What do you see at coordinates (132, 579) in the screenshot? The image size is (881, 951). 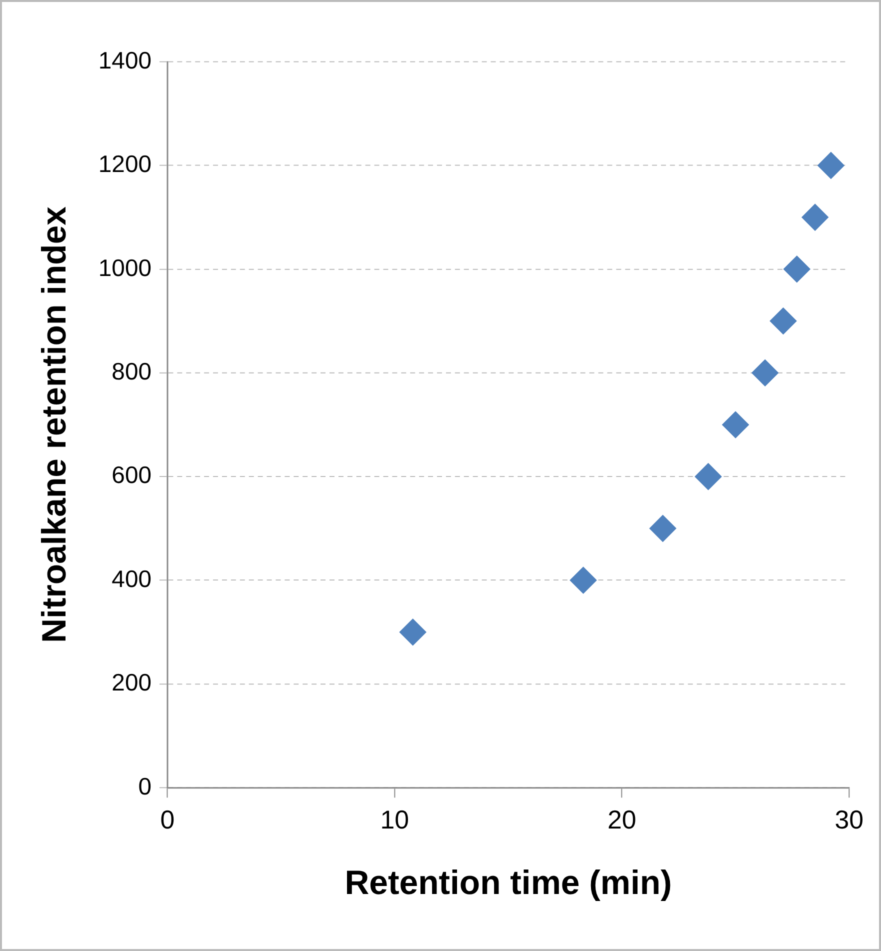 I see `y-tick-label: 400` at bounding box center [132, 579].